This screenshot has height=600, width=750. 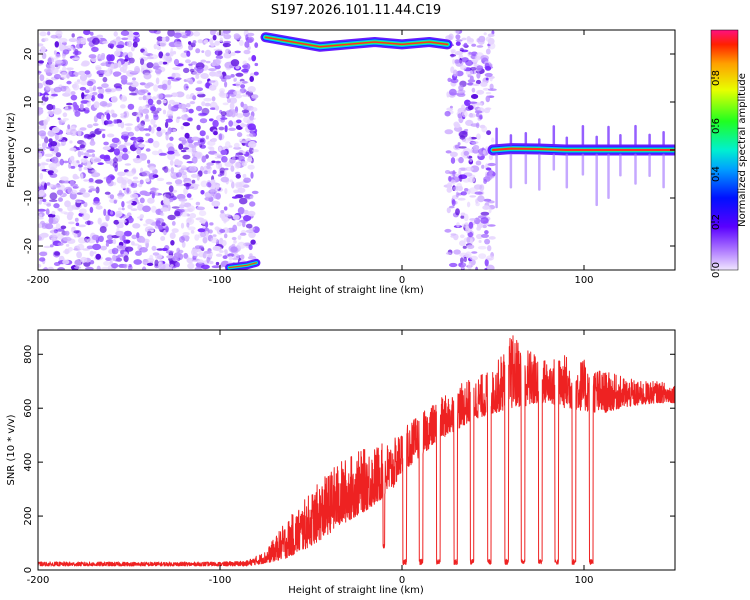 What do you see at coordinates (28, 54) in the screenshot?
I see `y-tick-label: 20` at bounding box center [28, 54].